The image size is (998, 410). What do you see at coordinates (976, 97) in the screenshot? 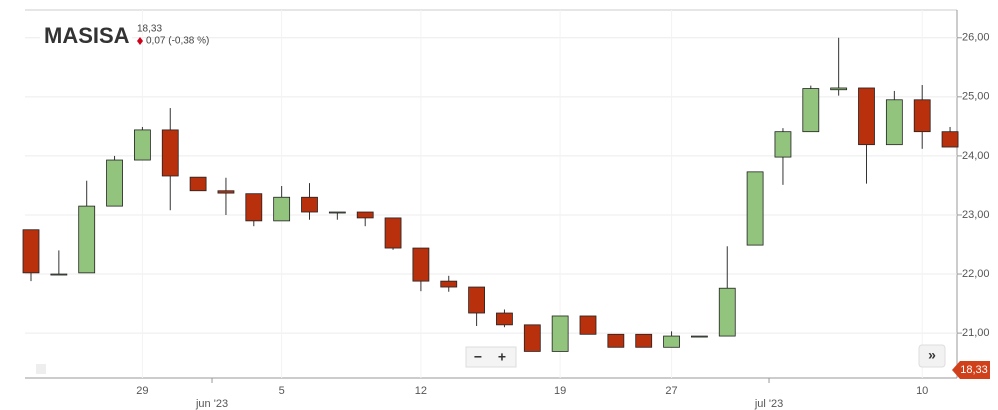
I see `y-tick-label: 25,00` at bounding box center [976, 97].